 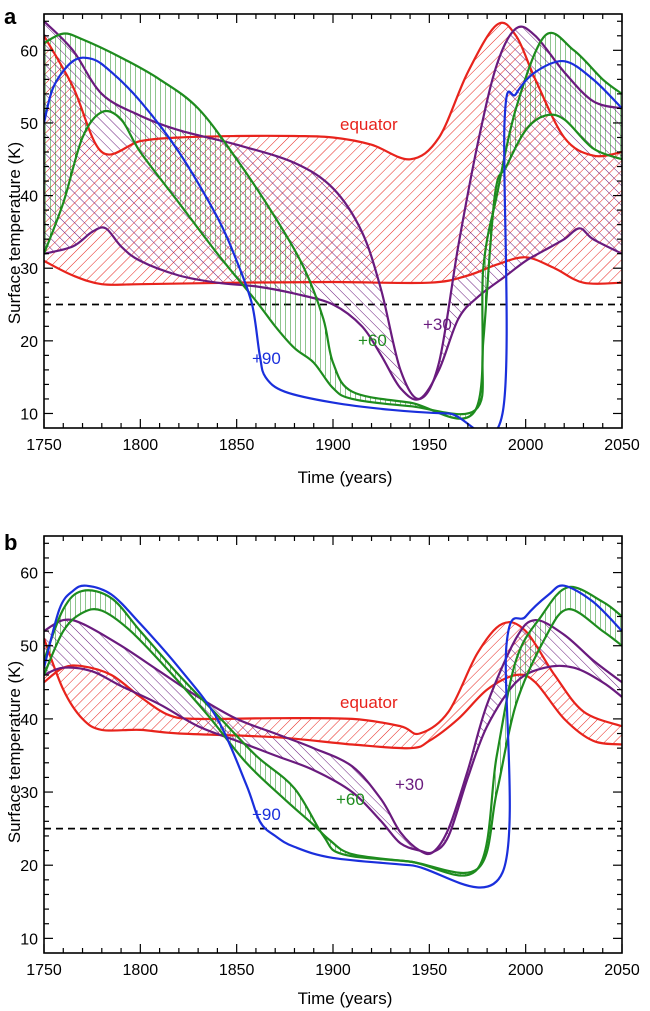 I want to click on panel-a-ytick-label: 40, so click(x=29, y=197).